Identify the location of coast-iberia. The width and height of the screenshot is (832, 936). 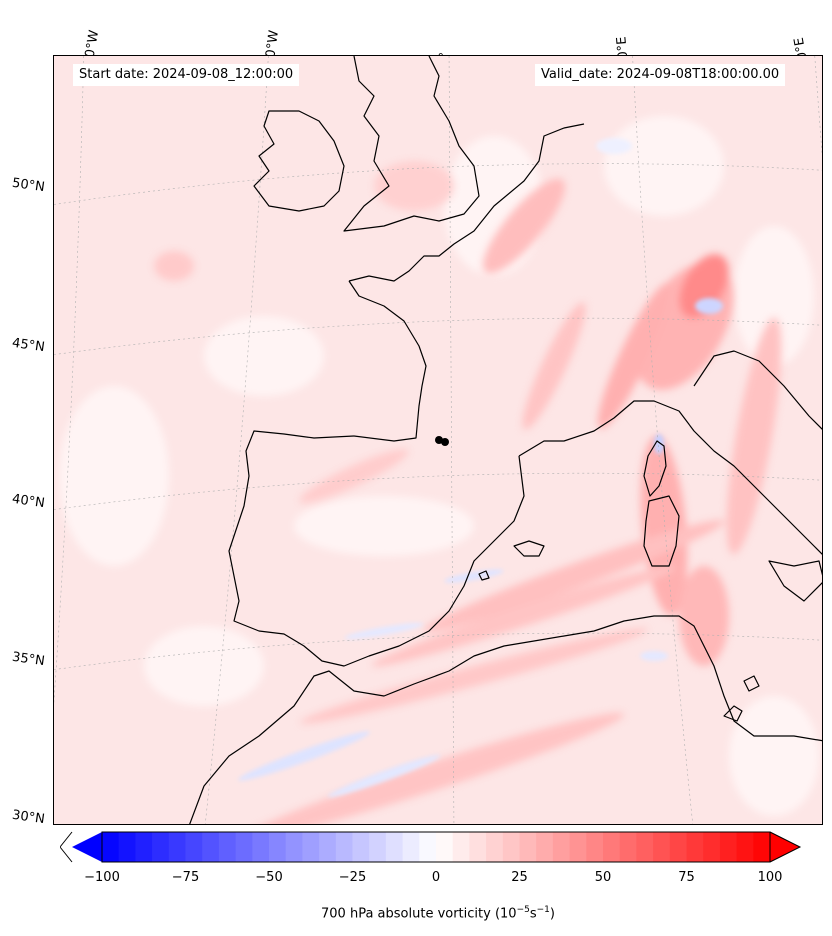
(376, 548).